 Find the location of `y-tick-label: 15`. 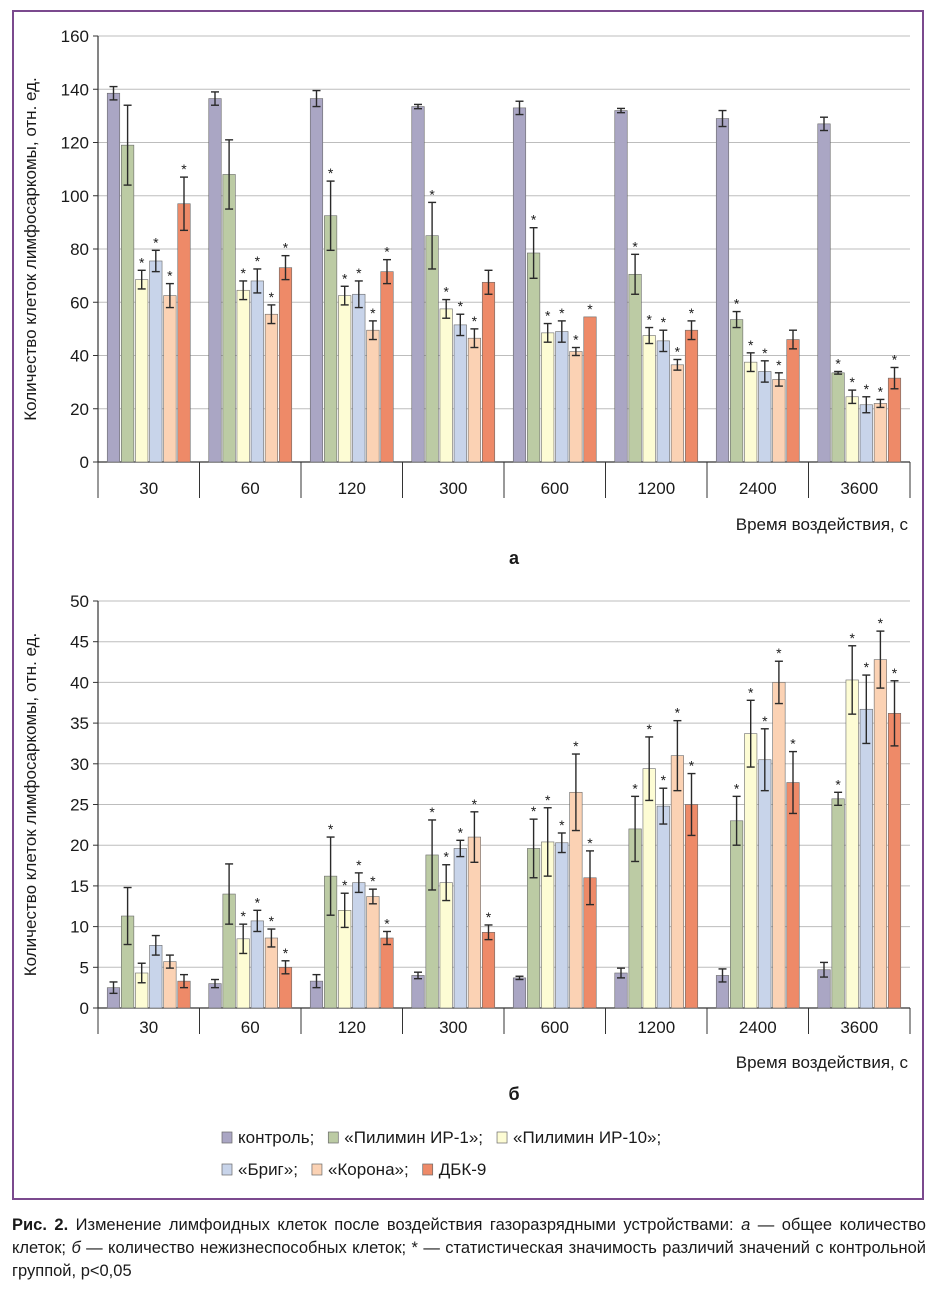

y-tick-label: 15 is located at coordinates (79, 886).